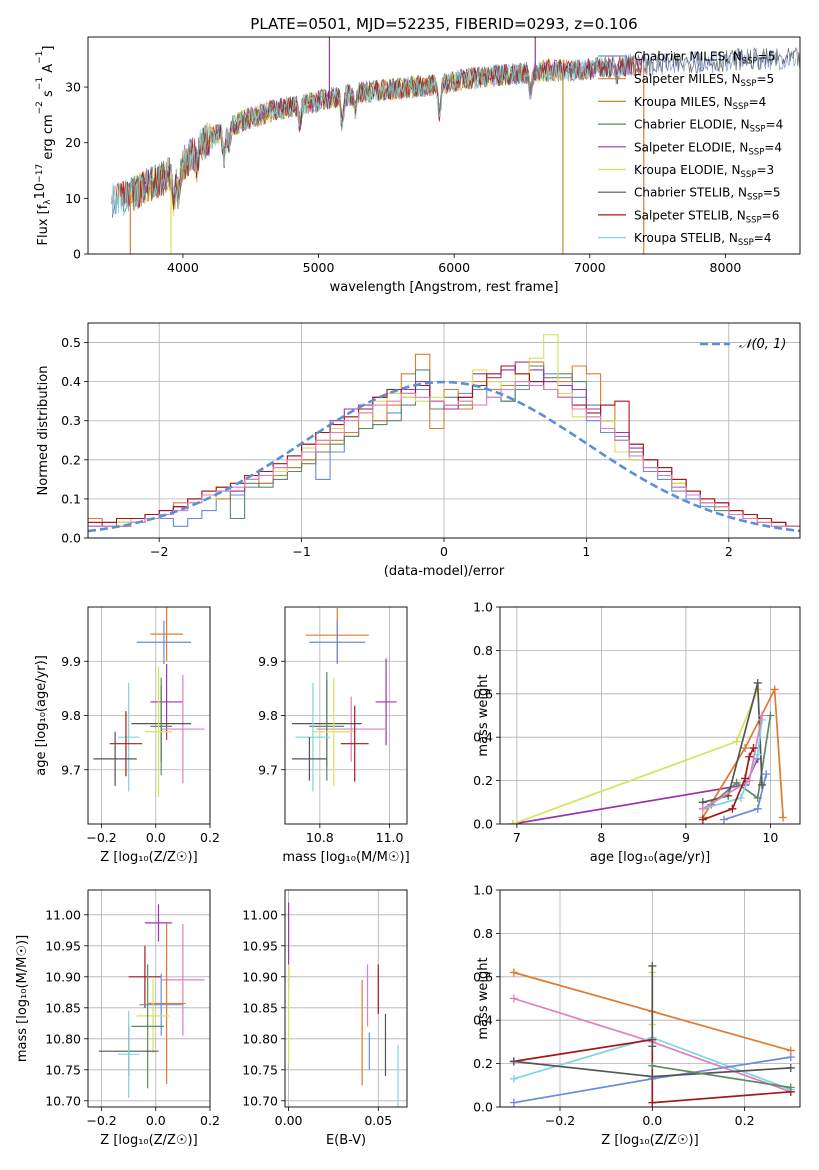 This screenshot has height=1170, width=819. What do you see at coordinates (40, 107) in the screenshot?
I see `y-label-part: −2` at bounding box center [40, 107].